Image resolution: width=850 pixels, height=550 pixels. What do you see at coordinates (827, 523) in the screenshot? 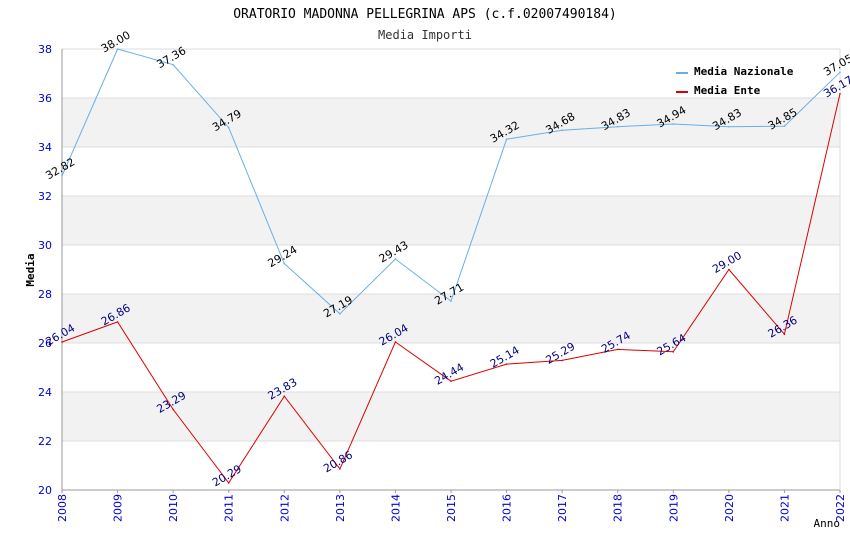
I see `x-axis-label: Anno` at bounding box center [827, 523].